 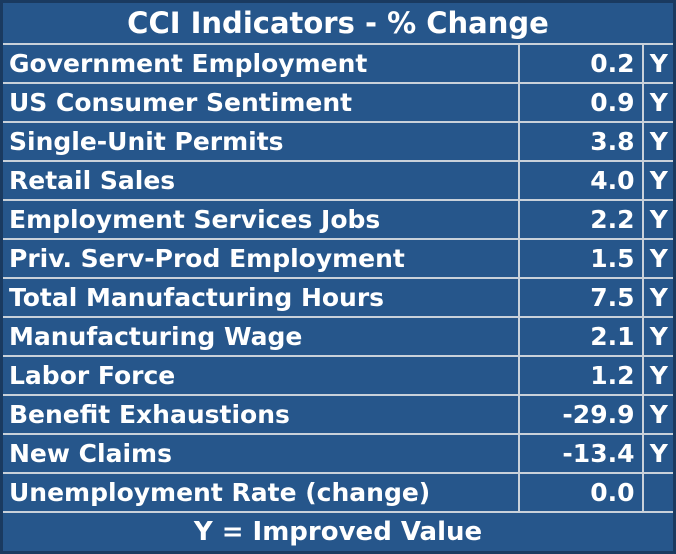 What do you see at coordinates (581, 141) in the screenshot?
I see `pct-change-cell: 3.8` at bounding box center [581, 141].